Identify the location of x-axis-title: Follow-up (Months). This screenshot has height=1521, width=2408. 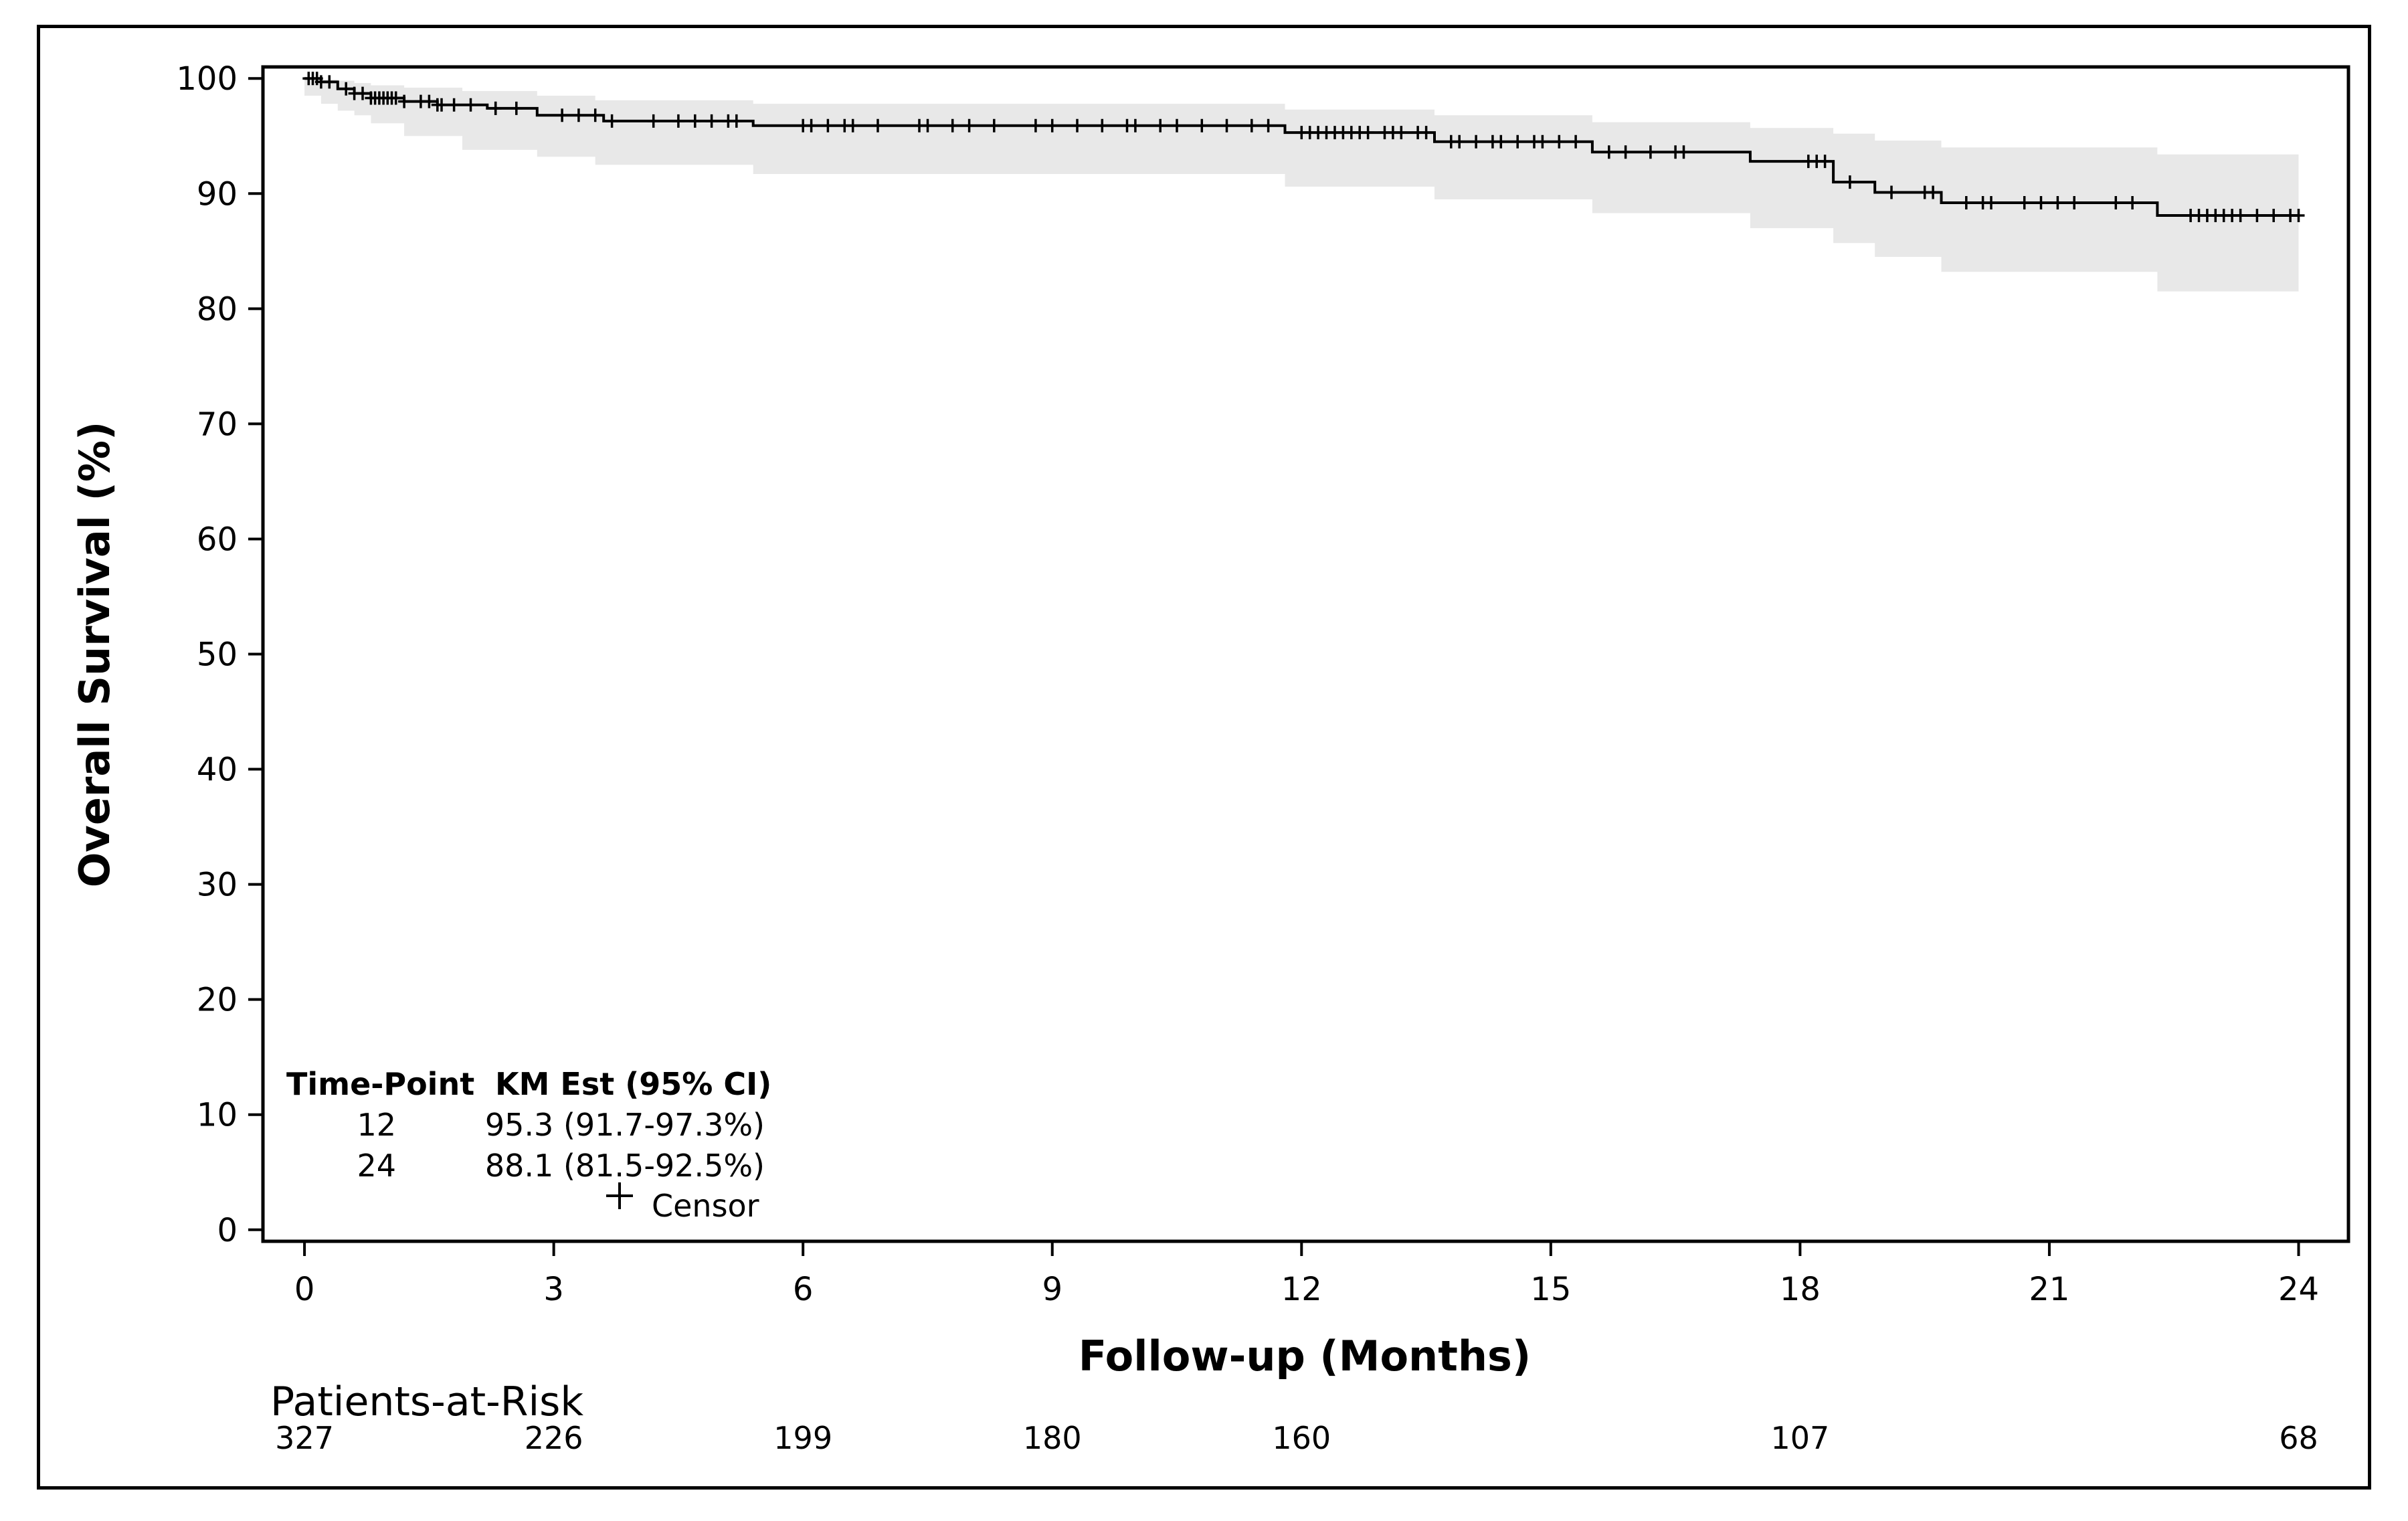
(1305, 1356).